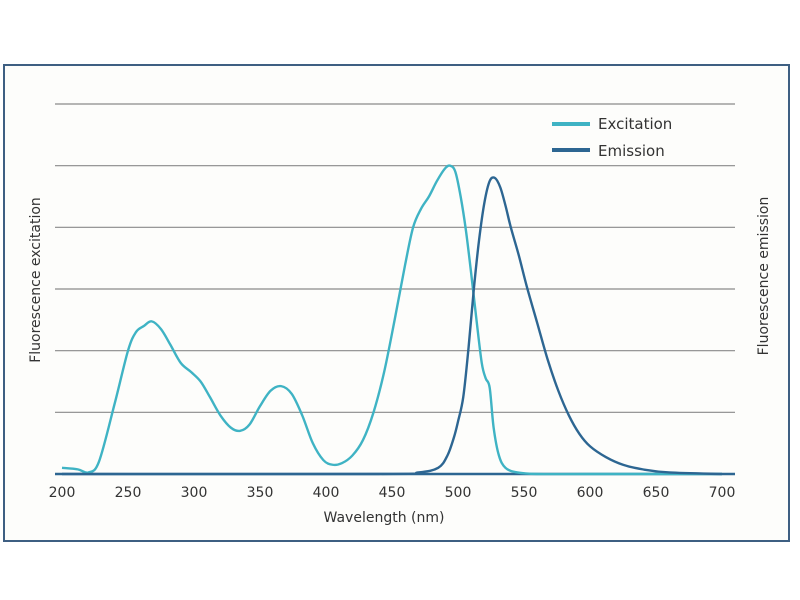 This screenshot has width=800, height=600. Describe the element at coordinates (631, 151) in the screenshot. I see `legend-label-emission: Emission` at that location.